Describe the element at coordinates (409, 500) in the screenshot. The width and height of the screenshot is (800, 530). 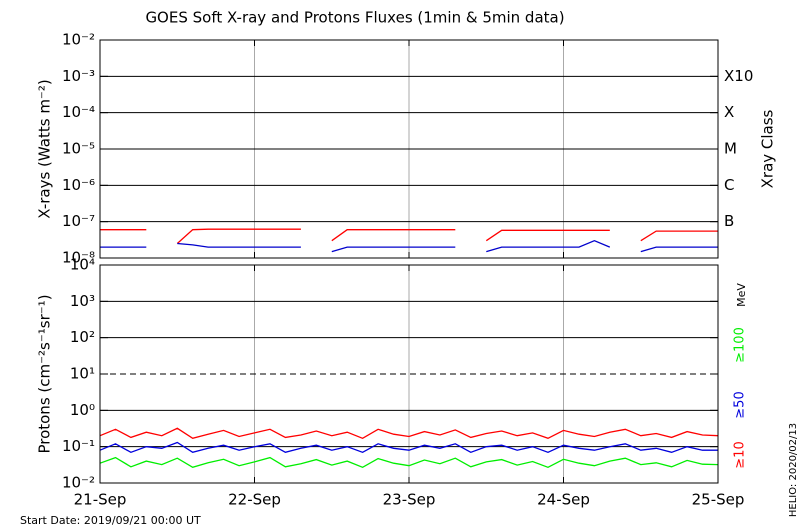
I see `x-tick-label: 23-Sep` at that location.